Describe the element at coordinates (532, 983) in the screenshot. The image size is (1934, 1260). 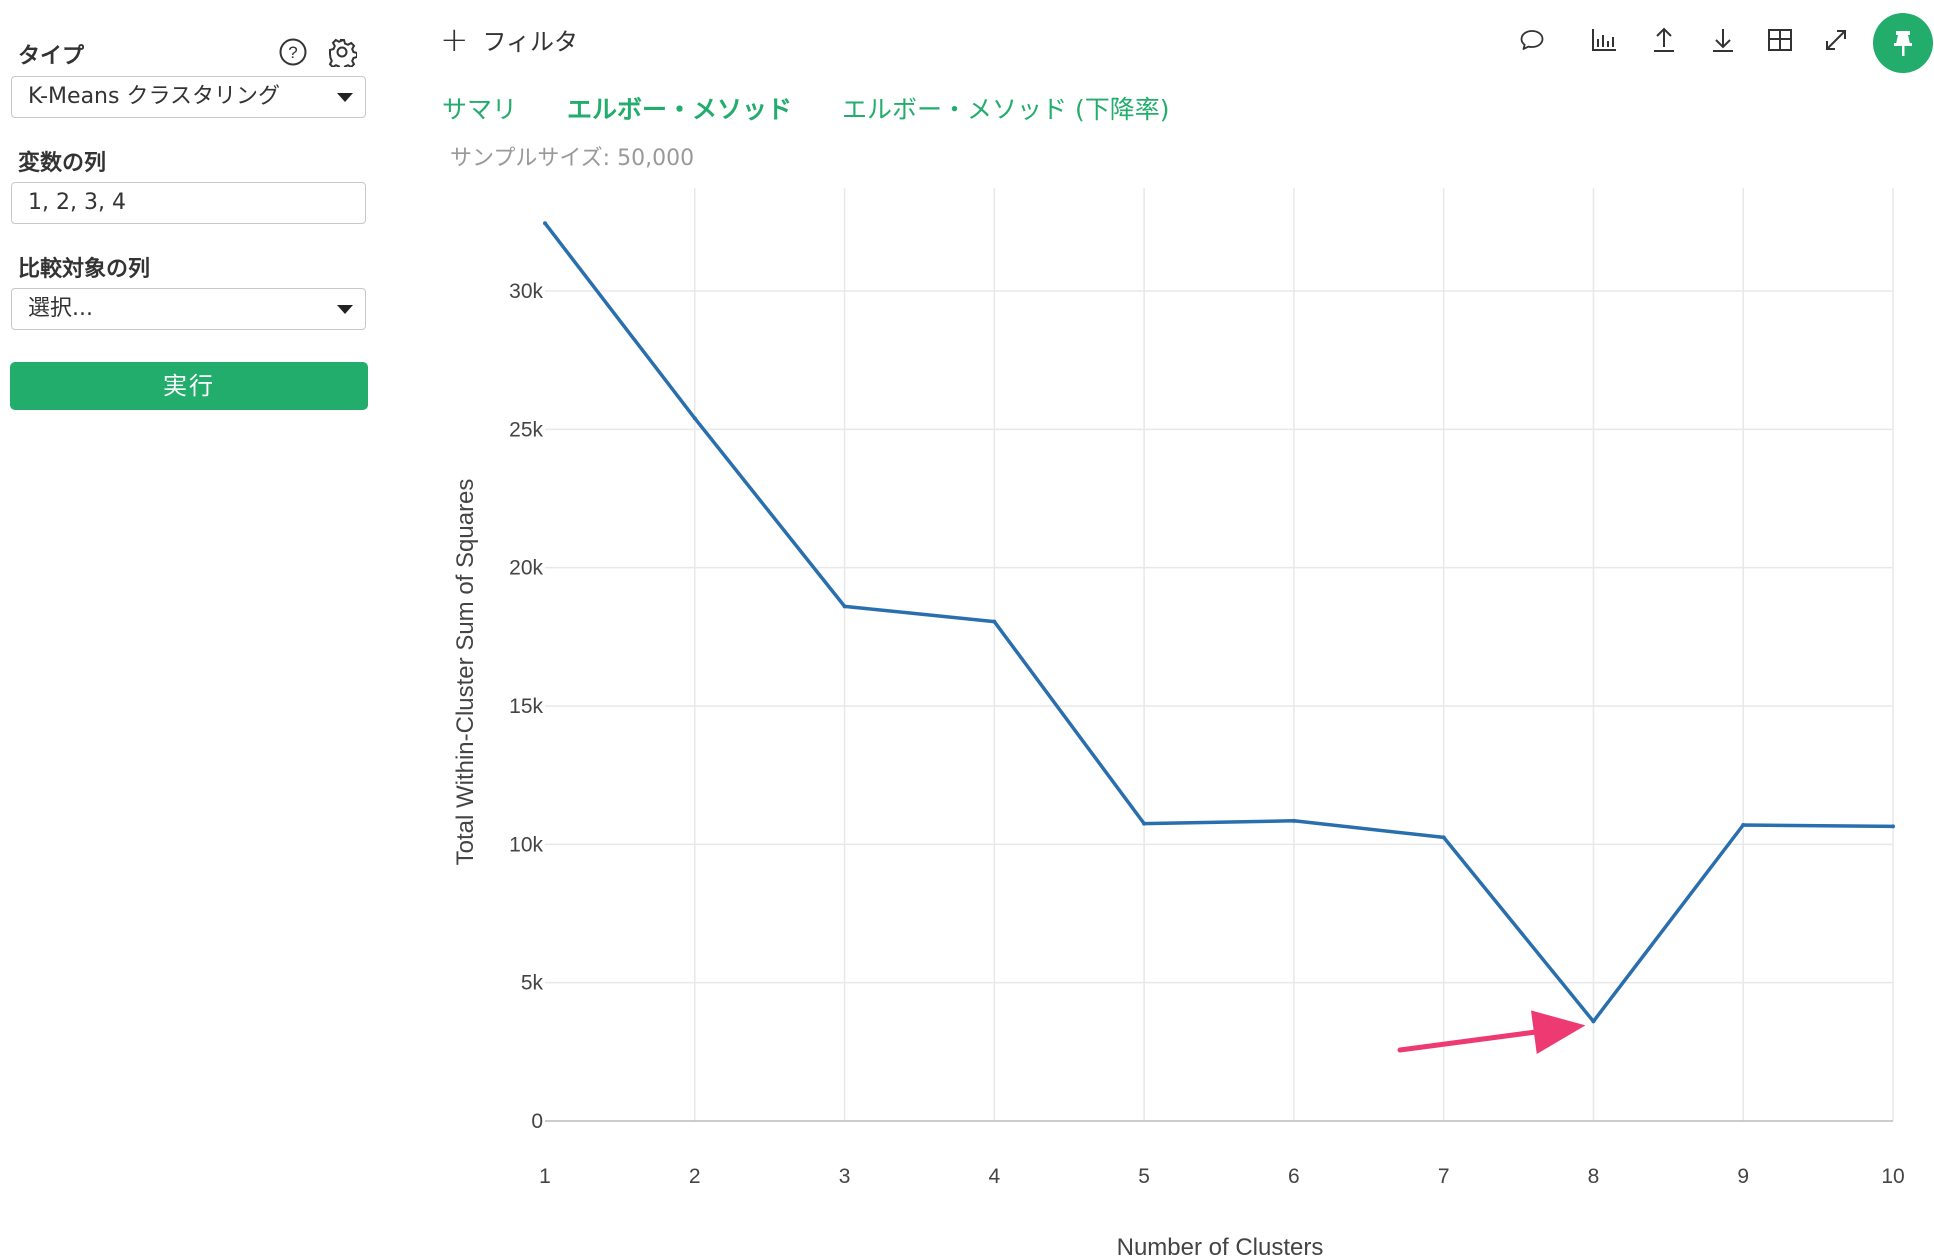
I see `y-tick-label: 5k` at that location.